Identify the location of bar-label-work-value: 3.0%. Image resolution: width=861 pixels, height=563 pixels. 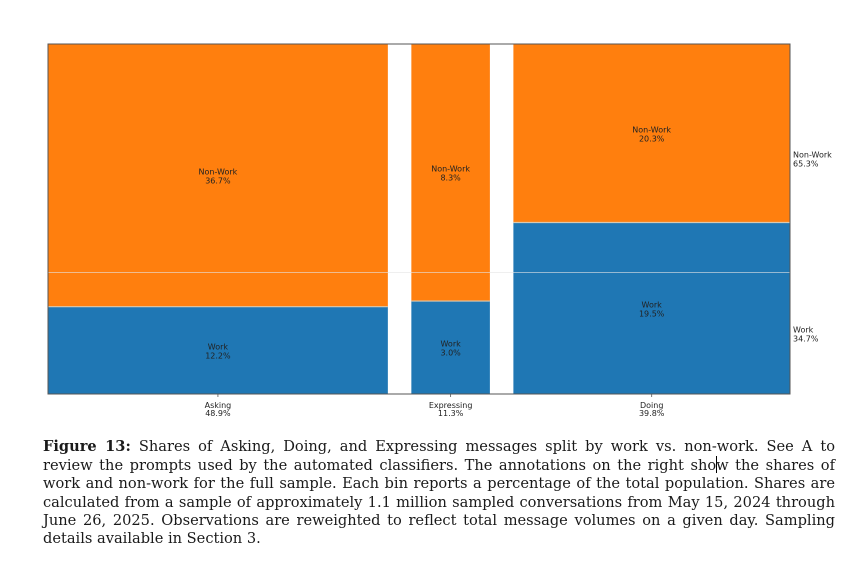
(450, 353).